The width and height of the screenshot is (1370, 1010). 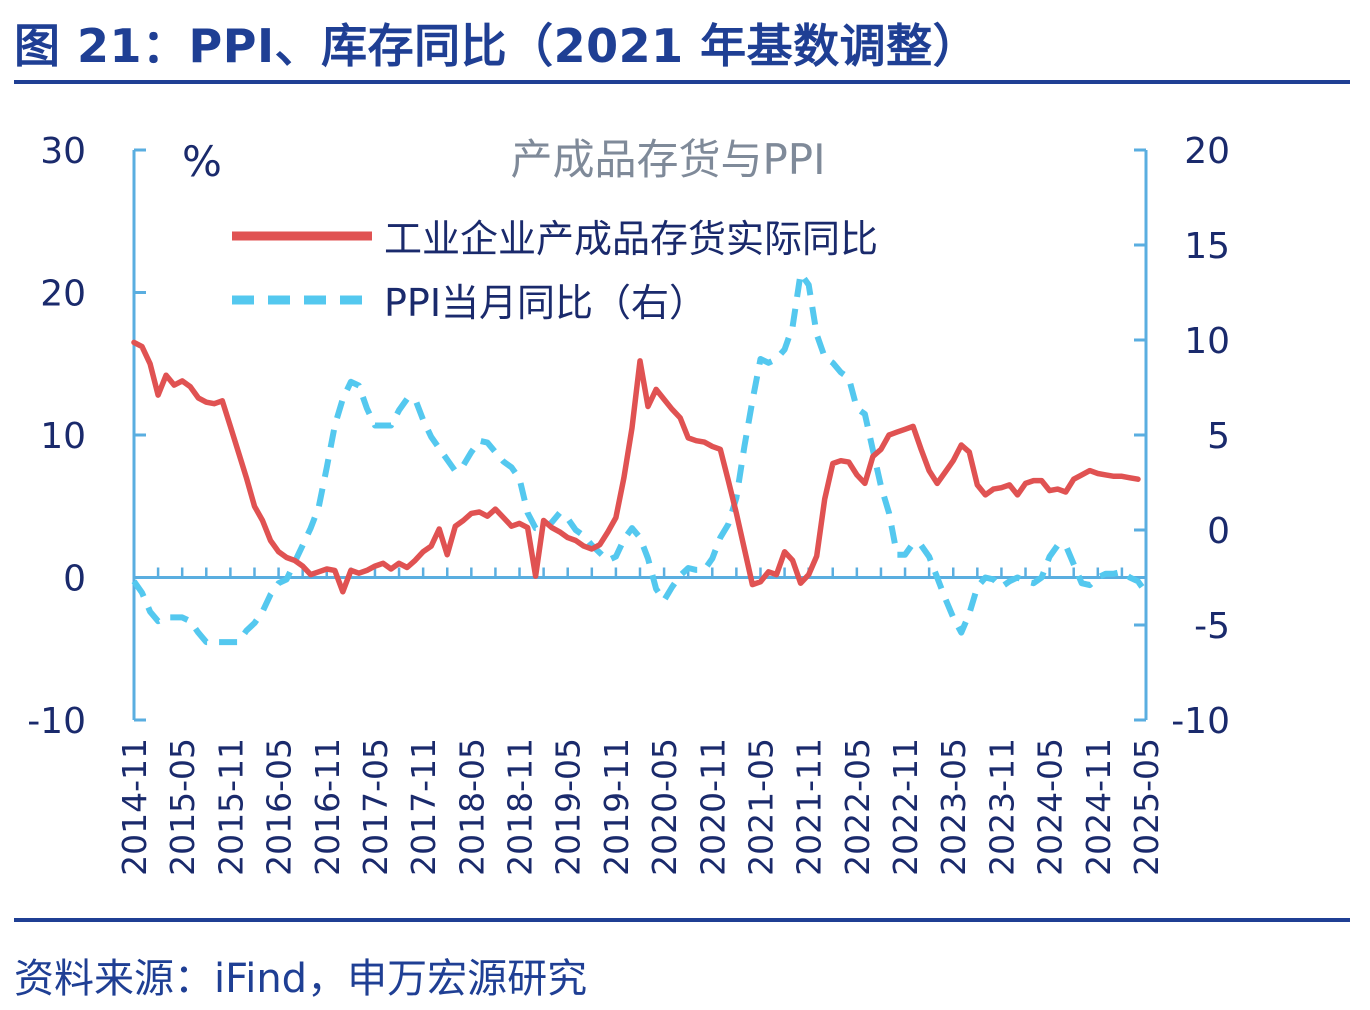 I want to click on x-tick-label: 2022-05, so click(x=857, y=807).